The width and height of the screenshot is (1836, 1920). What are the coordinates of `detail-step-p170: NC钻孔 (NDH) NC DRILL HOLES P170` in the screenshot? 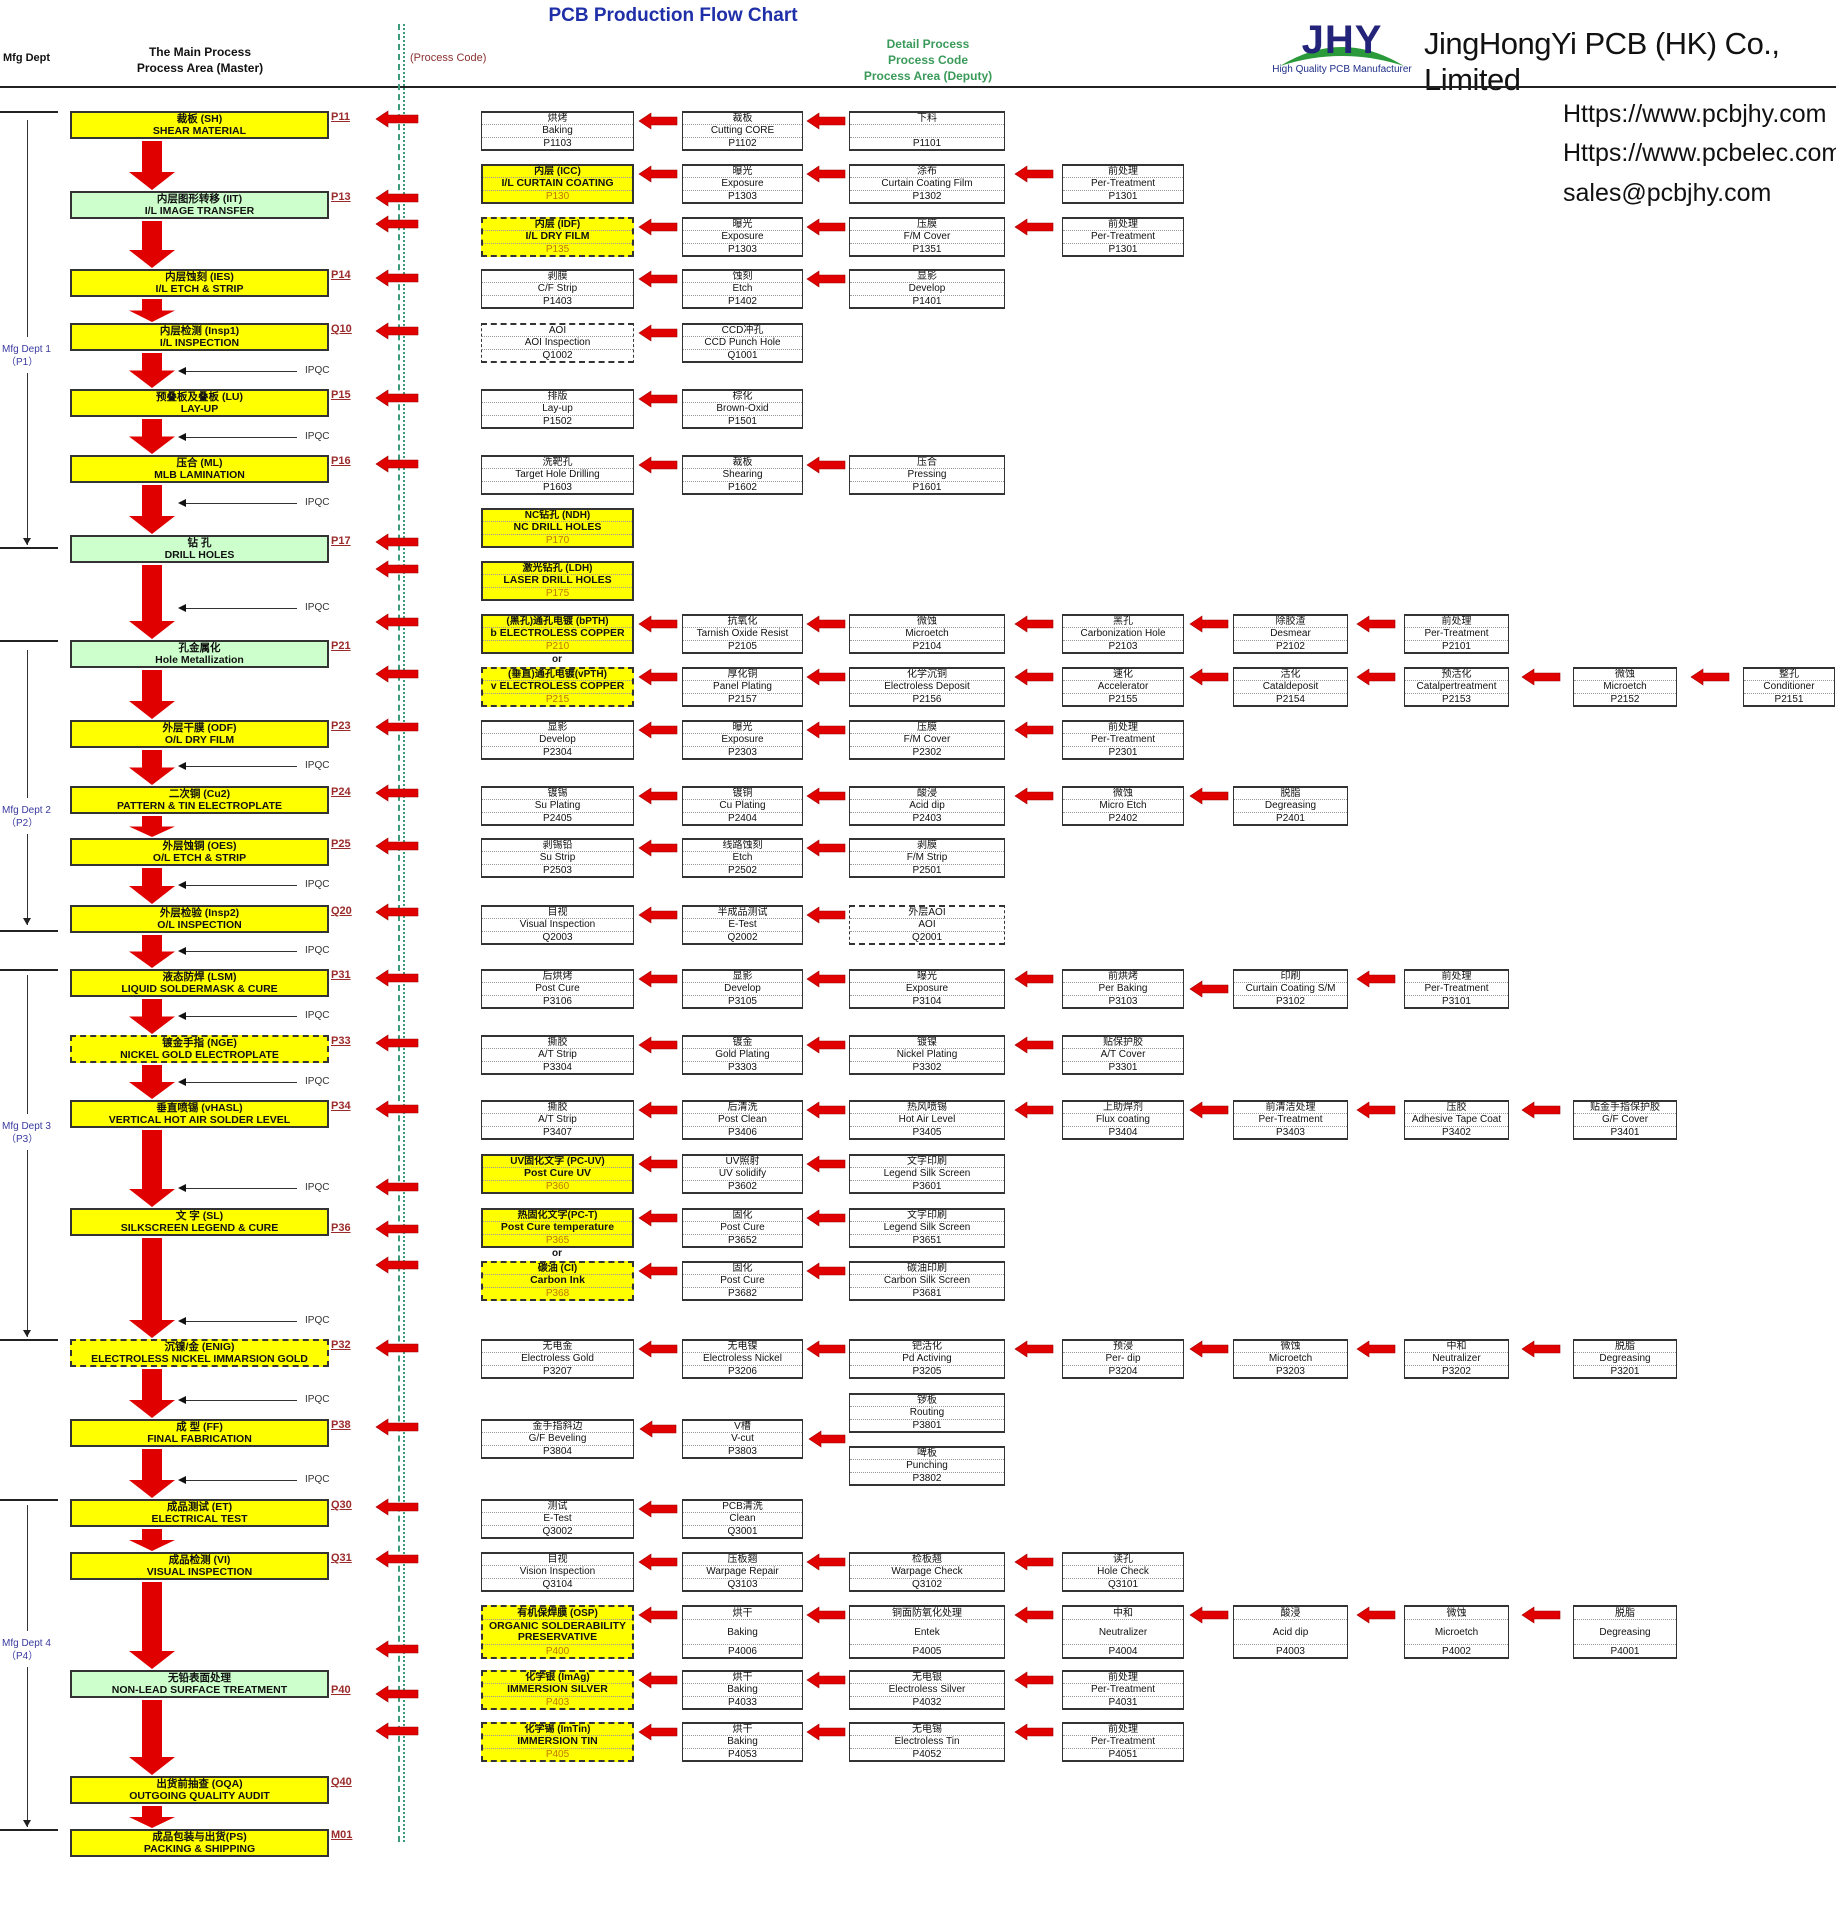 It's located at (557, 528).